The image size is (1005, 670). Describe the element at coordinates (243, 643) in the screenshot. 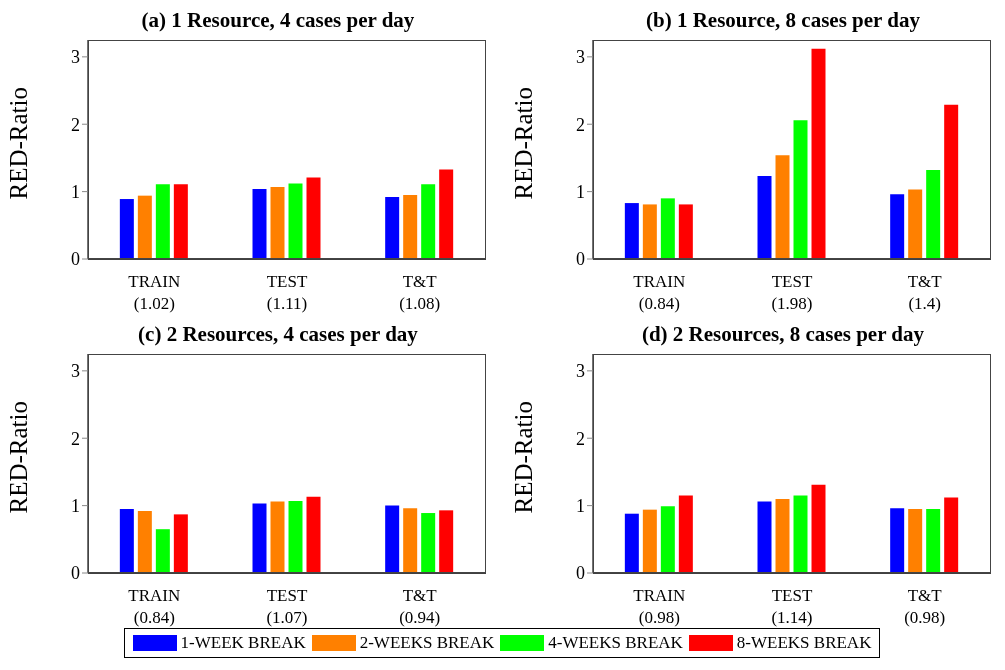

I see `legend-label: 1-WEEK BREAK` at that location.